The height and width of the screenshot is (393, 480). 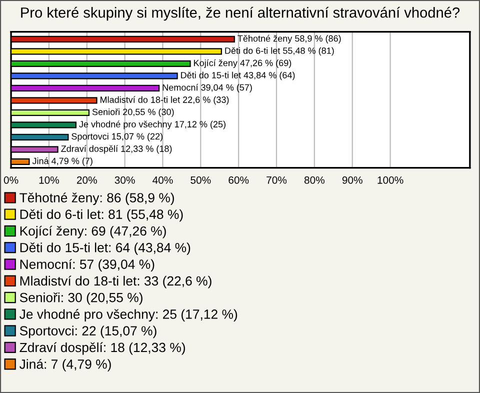 I want to click on legend-label: Děti do 6-ti let: 81 (55,48 %), so click(x=101, y=215).